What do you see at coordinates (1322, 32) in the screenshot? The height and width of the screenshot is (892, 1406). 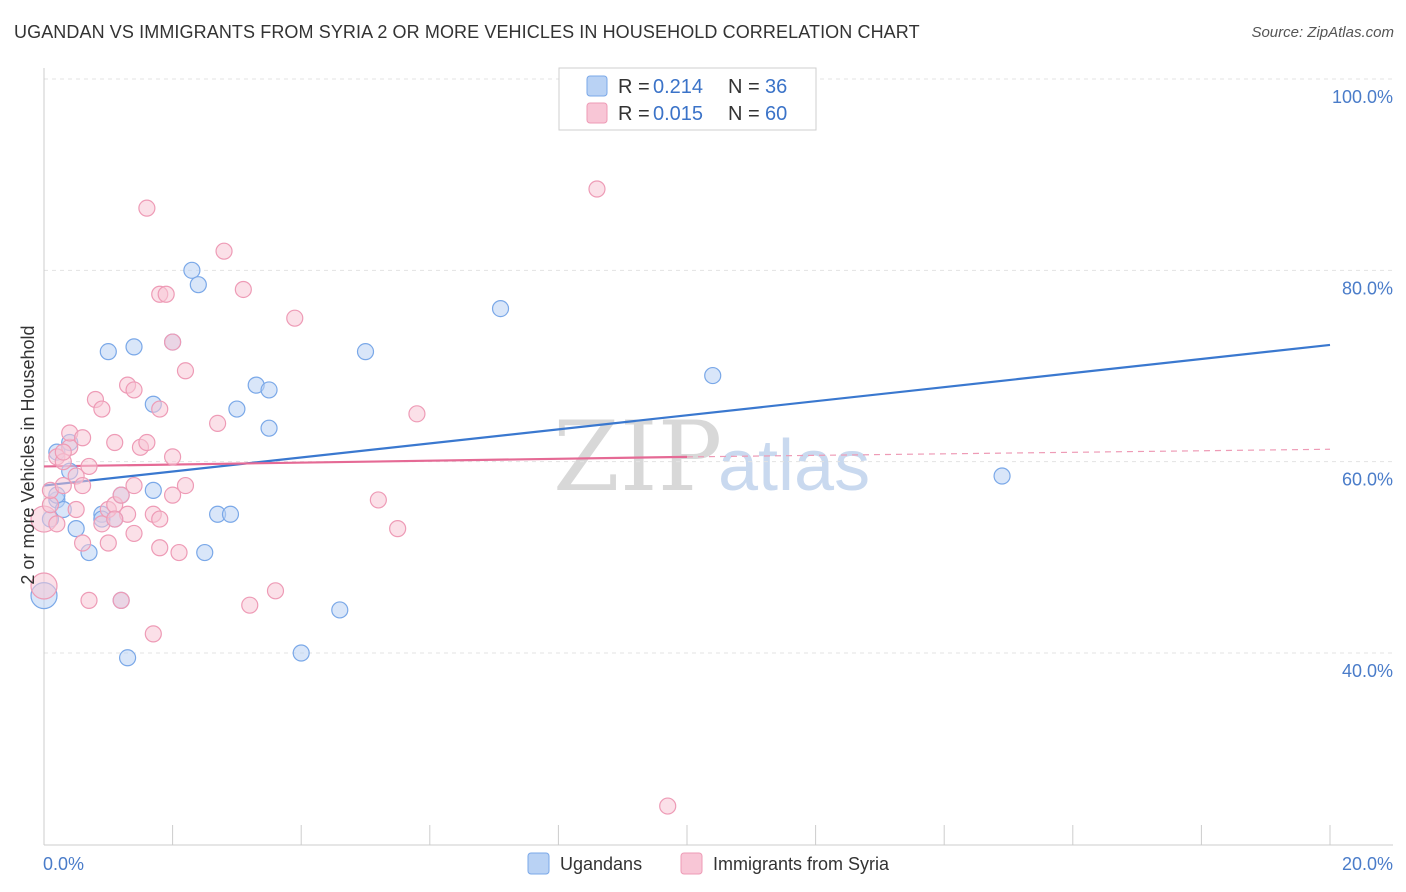 I see `source-credit: Source: ZipAtlas.com` at bounding box center [1322, 32].